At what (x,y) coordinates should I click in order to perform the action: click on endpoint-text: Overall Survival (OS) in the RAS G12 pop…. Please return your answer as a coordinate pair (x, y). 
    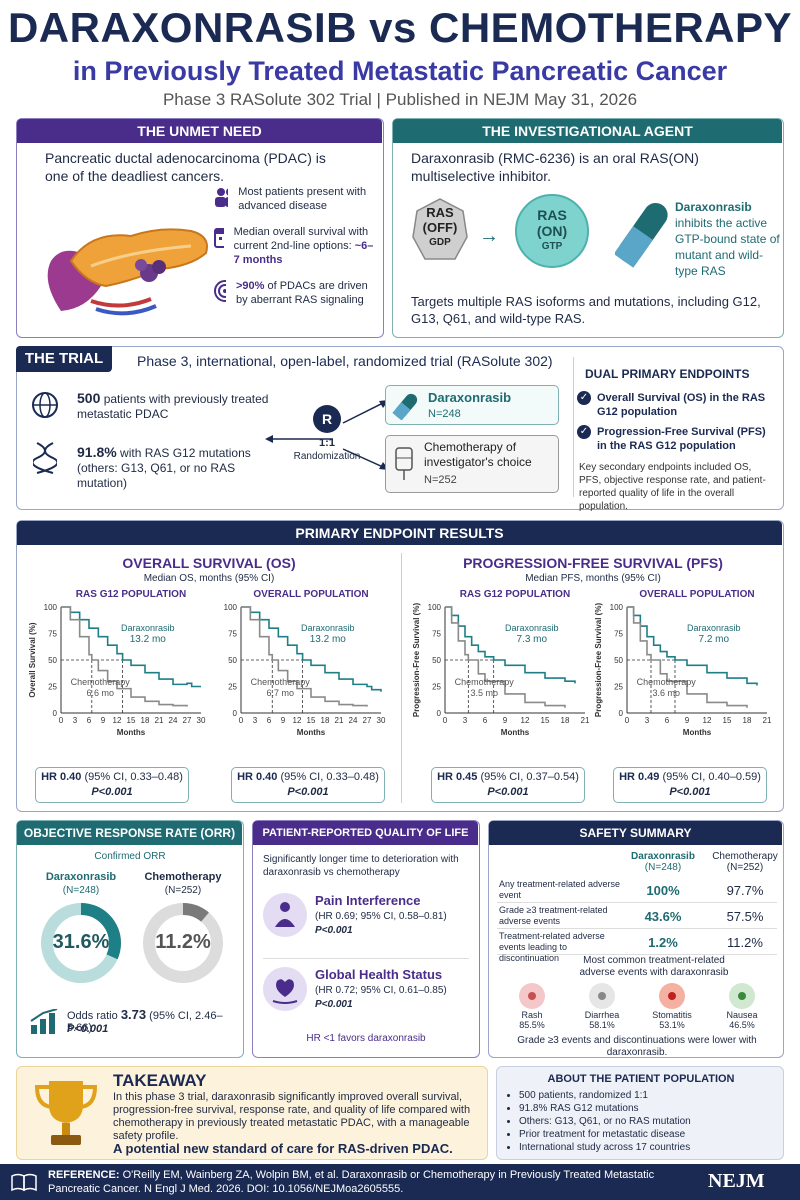
    Looking at the image, I should click on (681, 405).